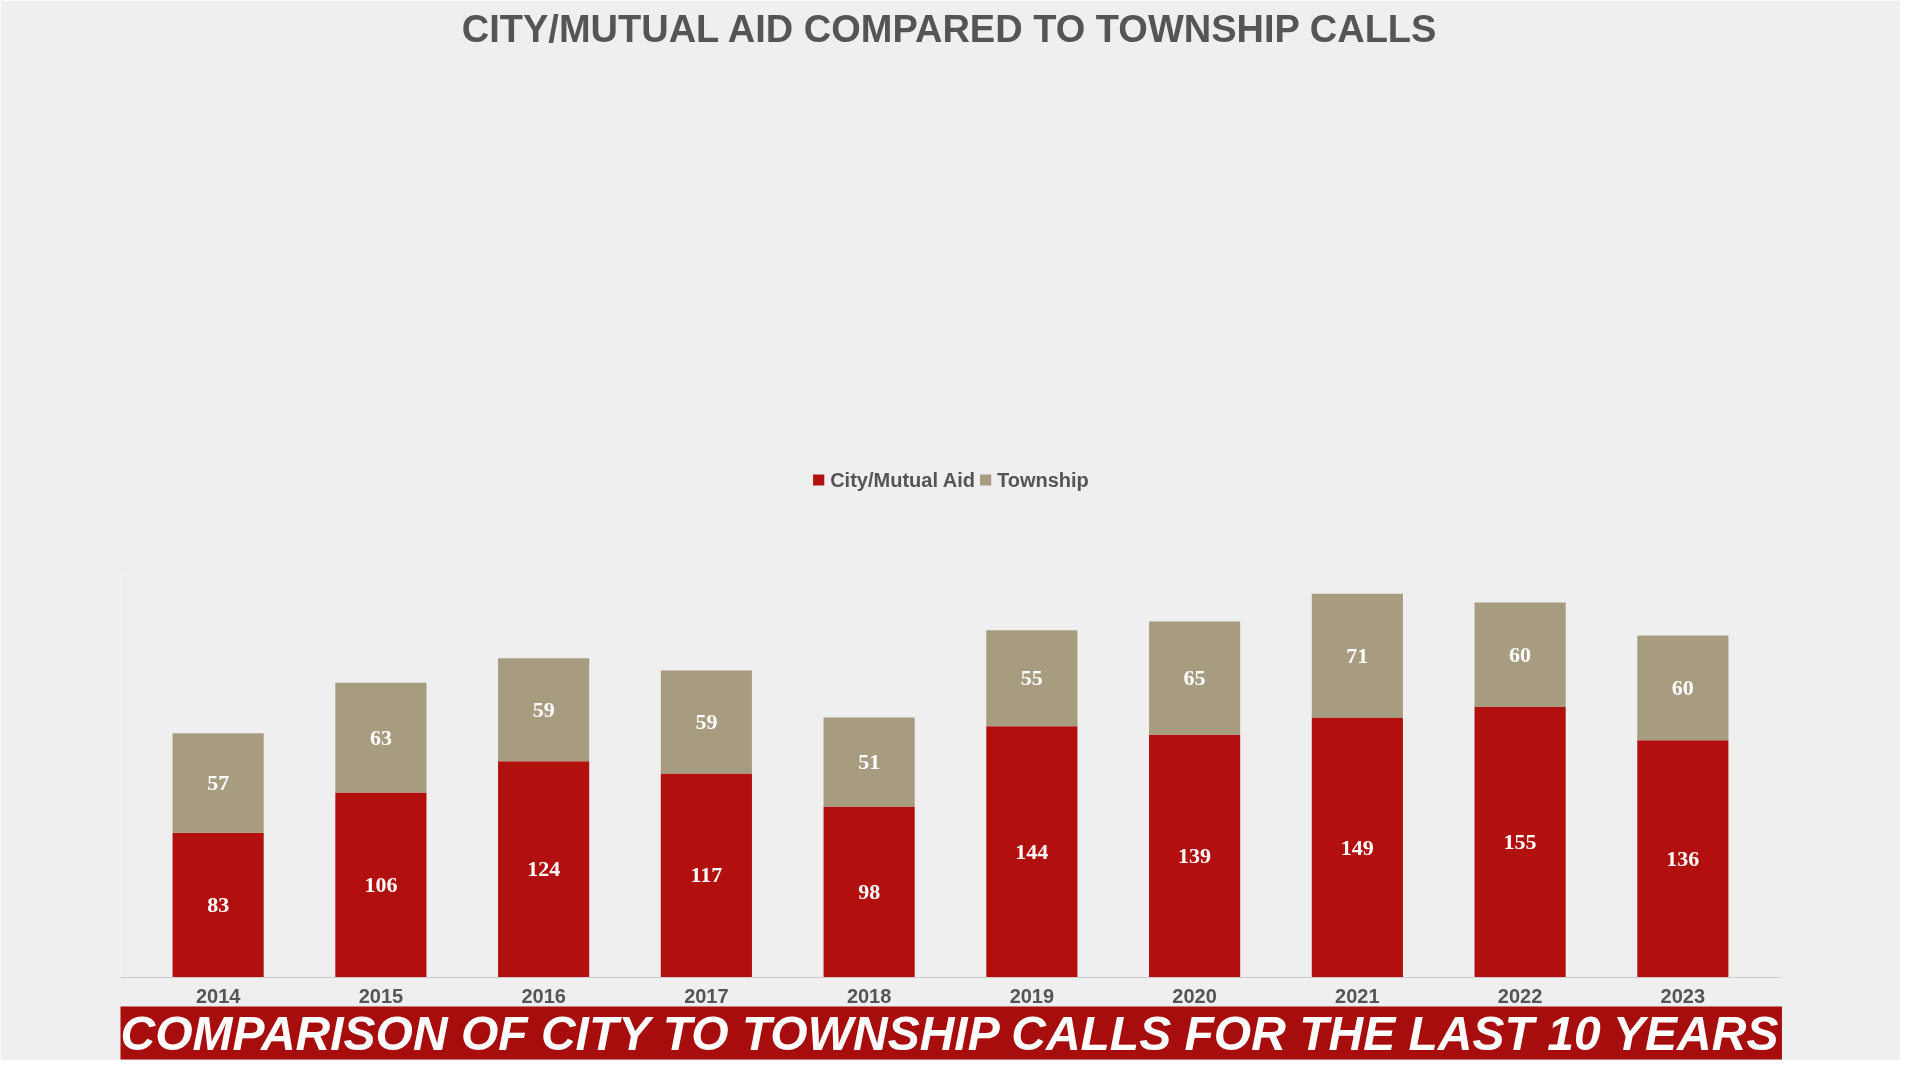 The image size is (1920, 1080). What do you see at coordinates (1357, 995) in the screenshot?
I see `x-tick-label: 2021` at bounding box center [1357, 995].